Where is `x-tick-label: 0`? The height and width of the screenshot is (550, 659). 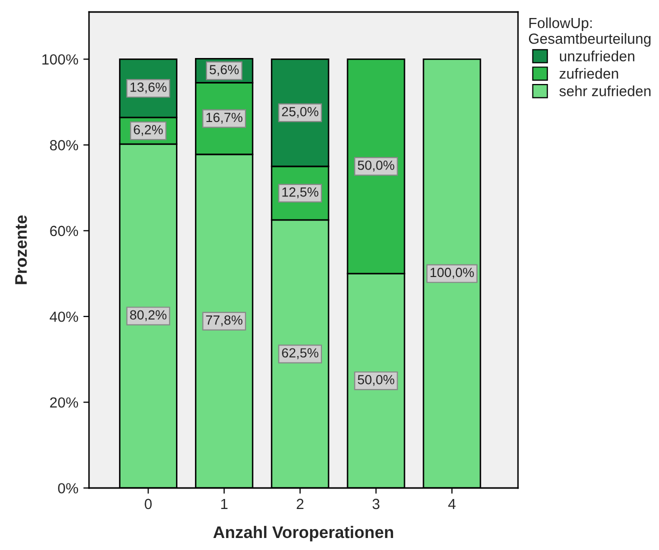 x-tick-label: 0 is located at coordinates (148, 504).